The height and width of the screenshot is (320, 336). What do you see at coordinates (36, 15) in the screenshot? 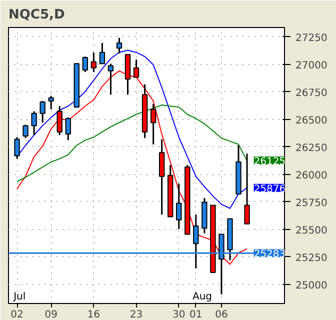
I see `chart-title: NQC5,D` at bounding box center [36, 15].